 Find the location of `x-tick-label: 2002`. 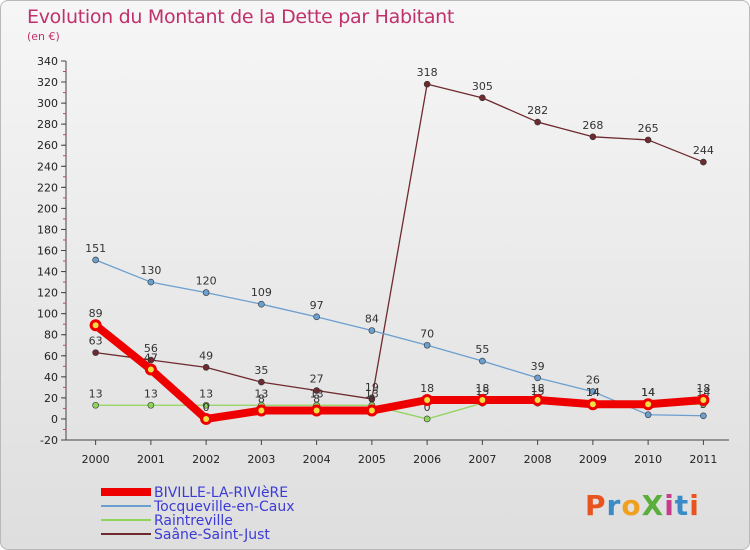

x-tick-label: 2002 is located at coordinates (206, 459).